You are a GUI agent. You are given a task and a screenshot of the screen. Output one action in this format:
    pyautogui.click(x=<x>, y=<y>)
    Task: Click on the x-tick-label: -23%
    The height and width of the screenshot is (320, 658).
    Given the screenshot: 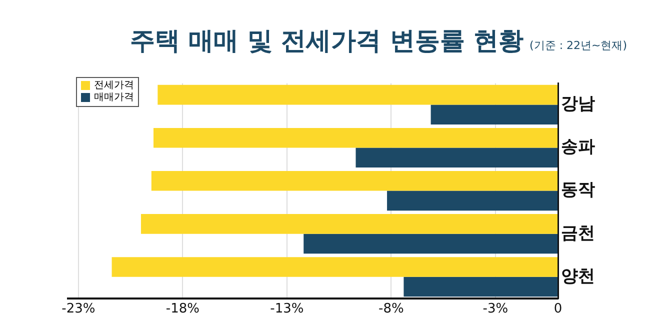 What is the action you would take?
    pyautogui.click(x=79, y=309)
    